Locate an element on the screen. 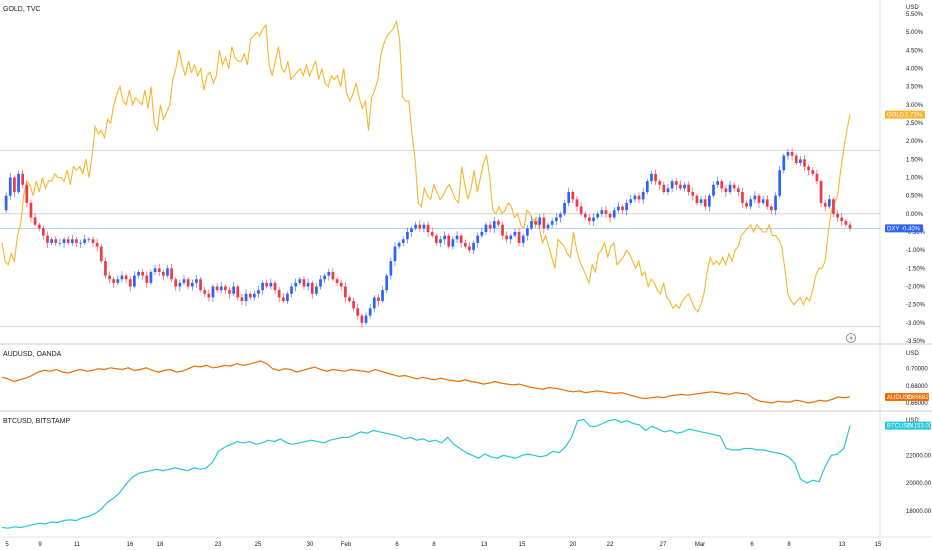 The image size is (932, 550). price-axis is located at coordinates (906, 275).